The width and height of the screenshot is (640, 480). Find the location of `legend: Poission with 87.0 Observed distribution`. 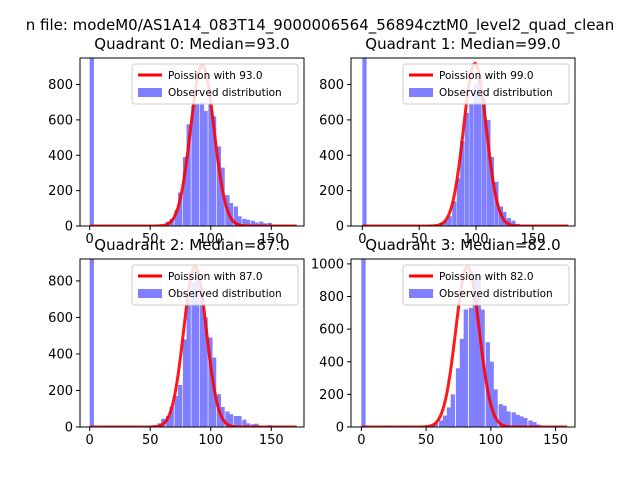

legend: Poission with 87.0 Observed distribution is located at coordinates (215, 285).